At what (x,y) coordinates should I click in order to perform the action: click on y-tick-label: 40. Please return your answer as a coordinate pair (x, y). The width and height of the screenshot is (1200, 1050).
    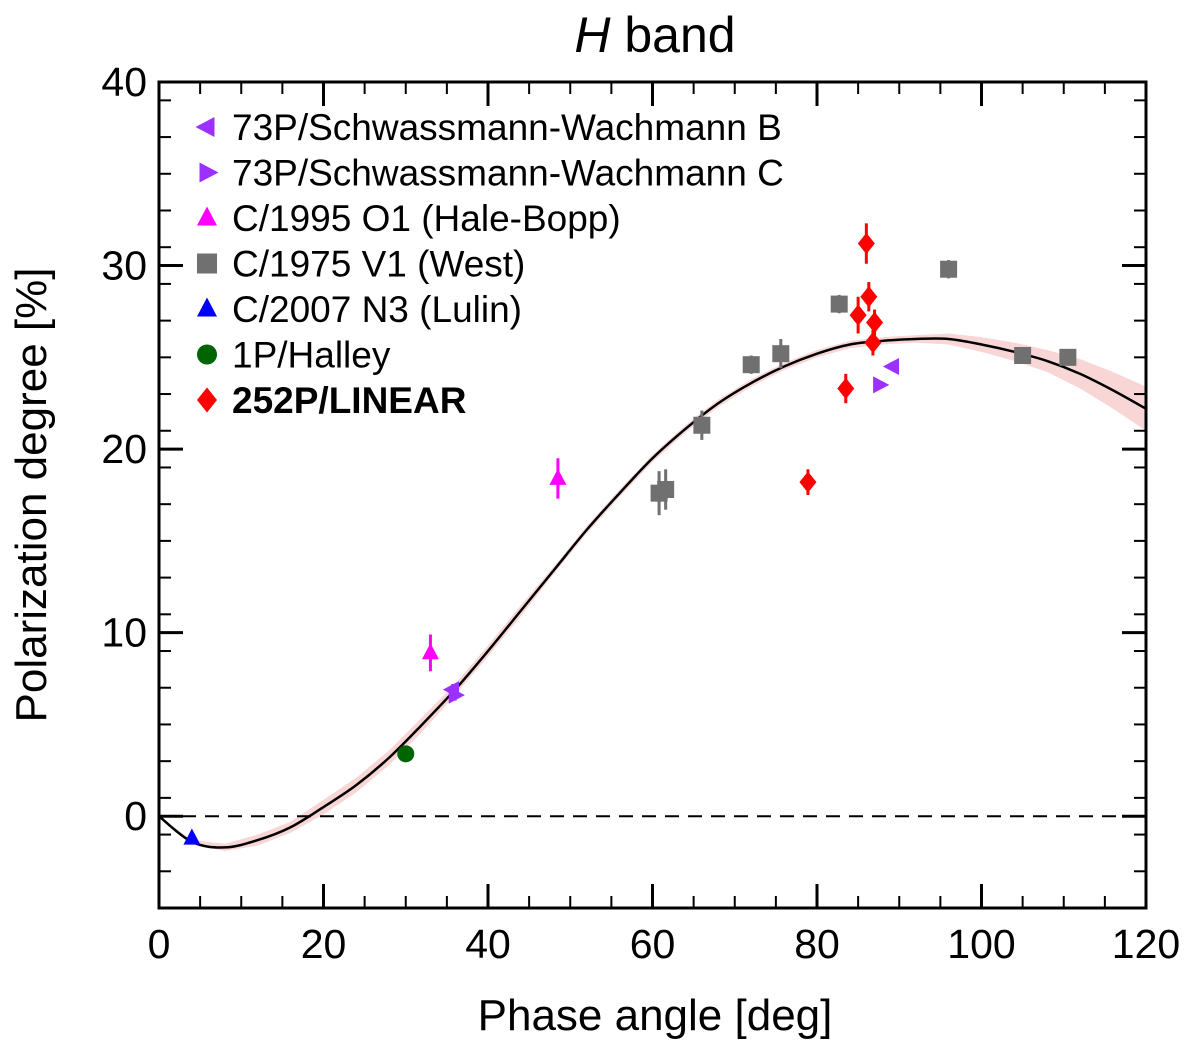
    Looking at the image, I should click on (124, 82).